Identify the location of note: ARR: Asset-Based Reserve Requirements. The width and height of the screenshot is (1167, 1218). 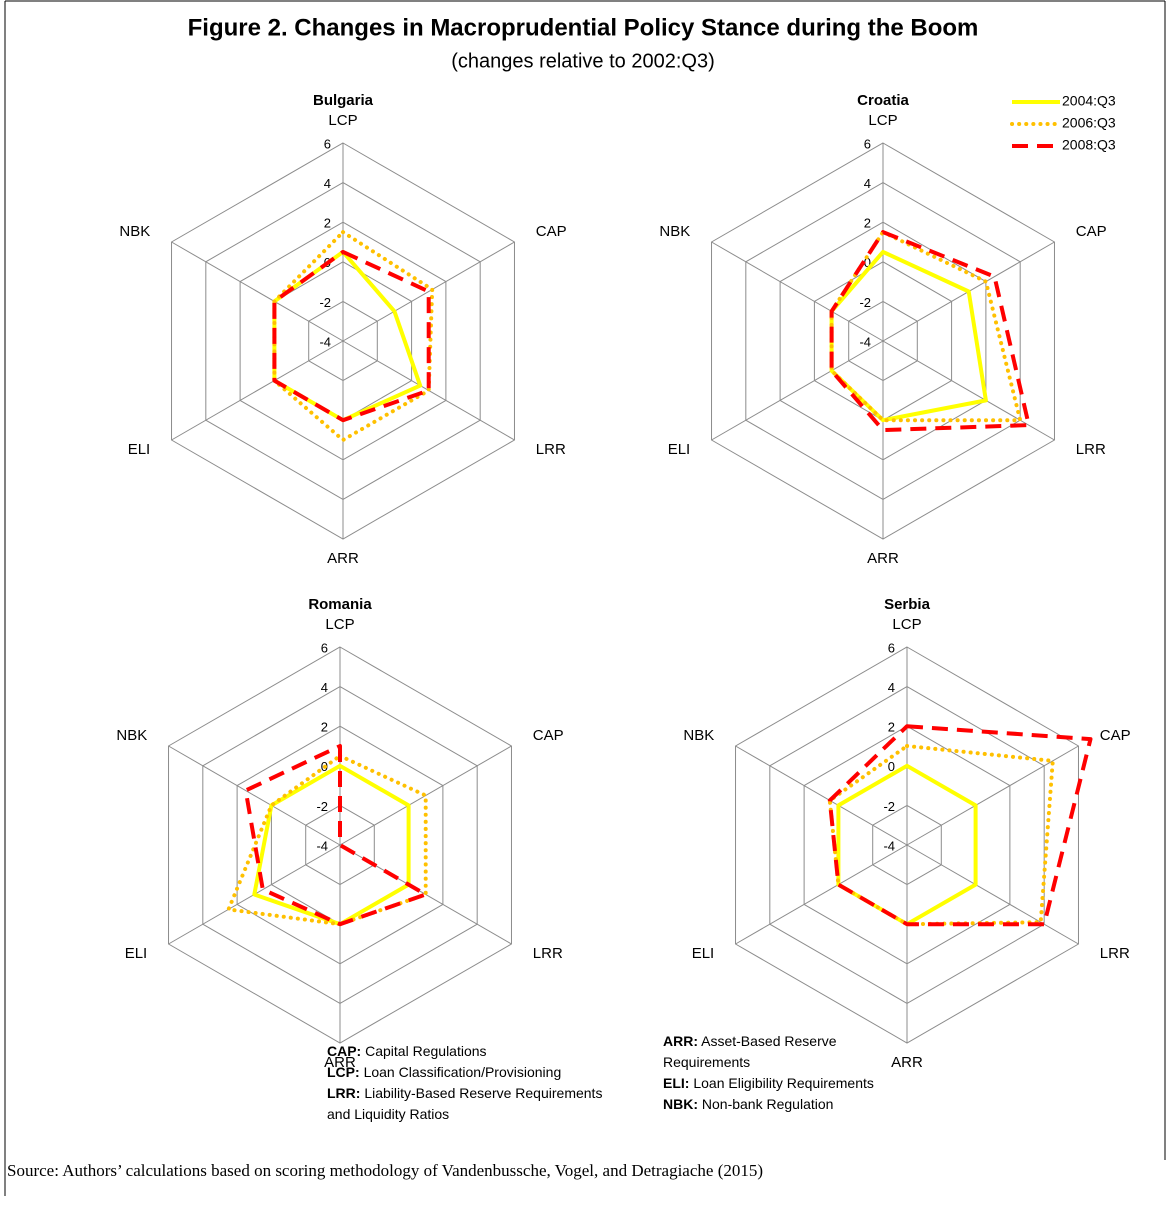
(788, 1052).